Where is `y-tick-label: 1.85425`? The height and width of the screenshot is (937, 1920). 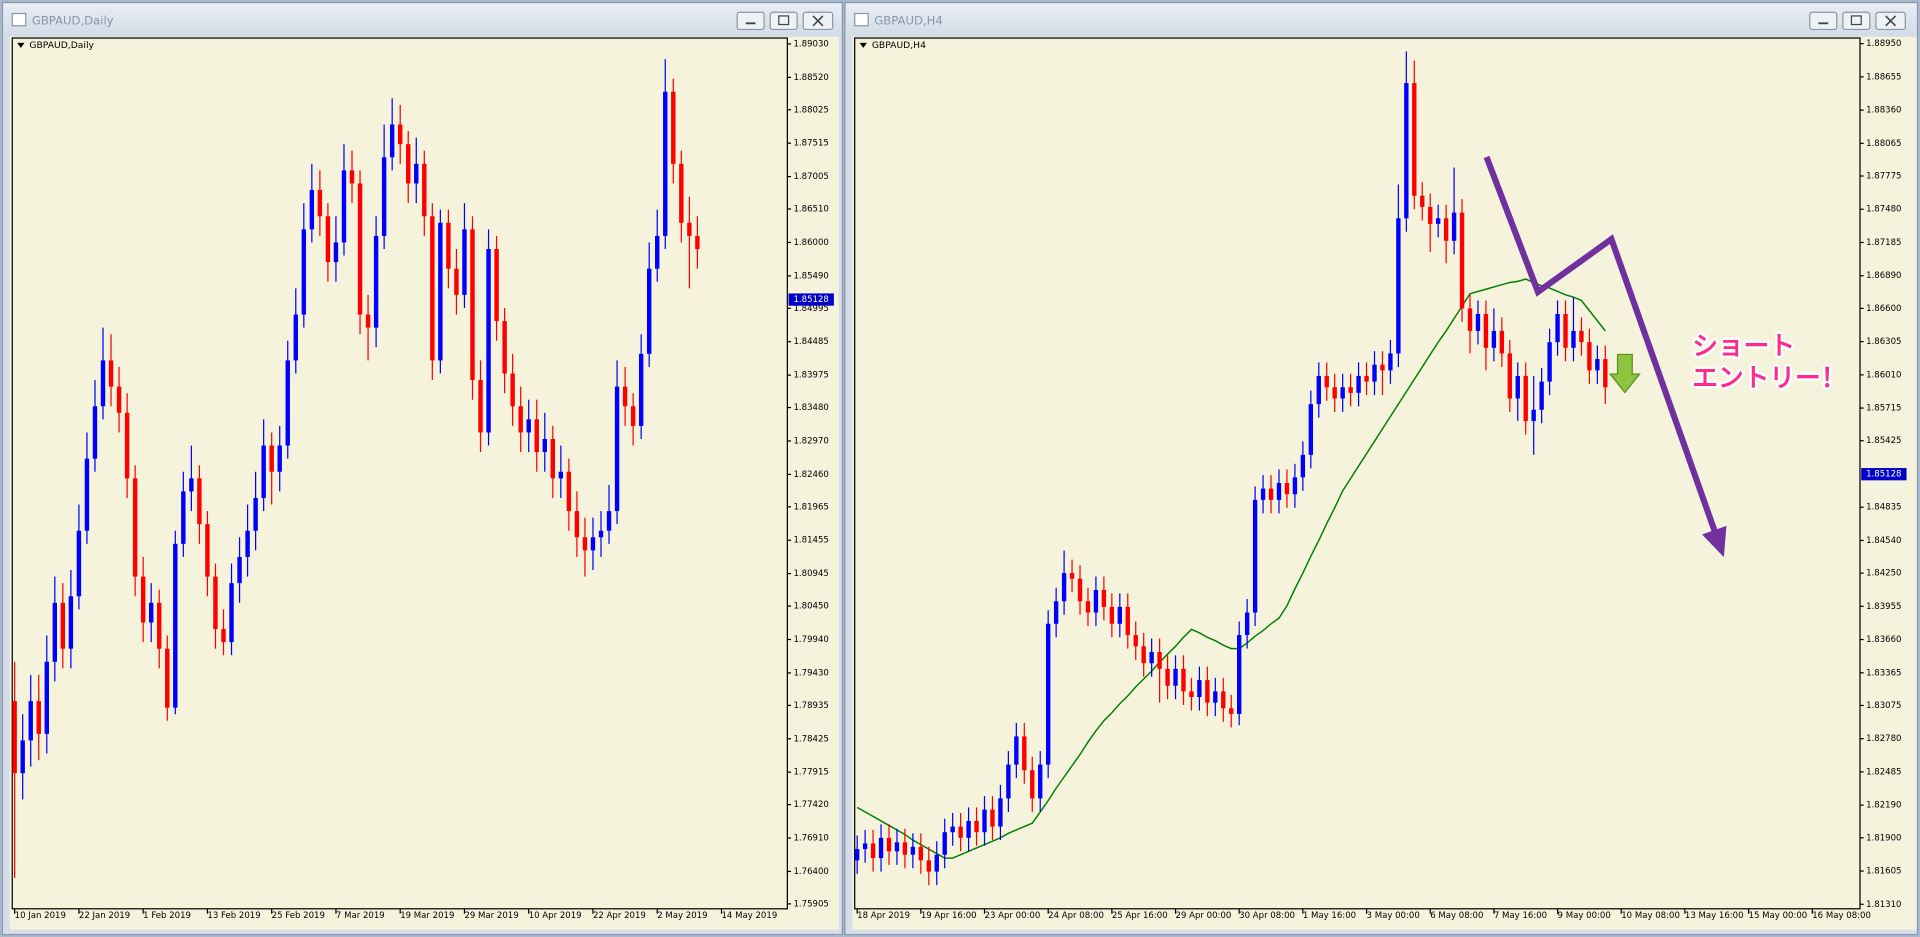
y-tick-label: 1.85425 is located at coordinates (1883, 441).